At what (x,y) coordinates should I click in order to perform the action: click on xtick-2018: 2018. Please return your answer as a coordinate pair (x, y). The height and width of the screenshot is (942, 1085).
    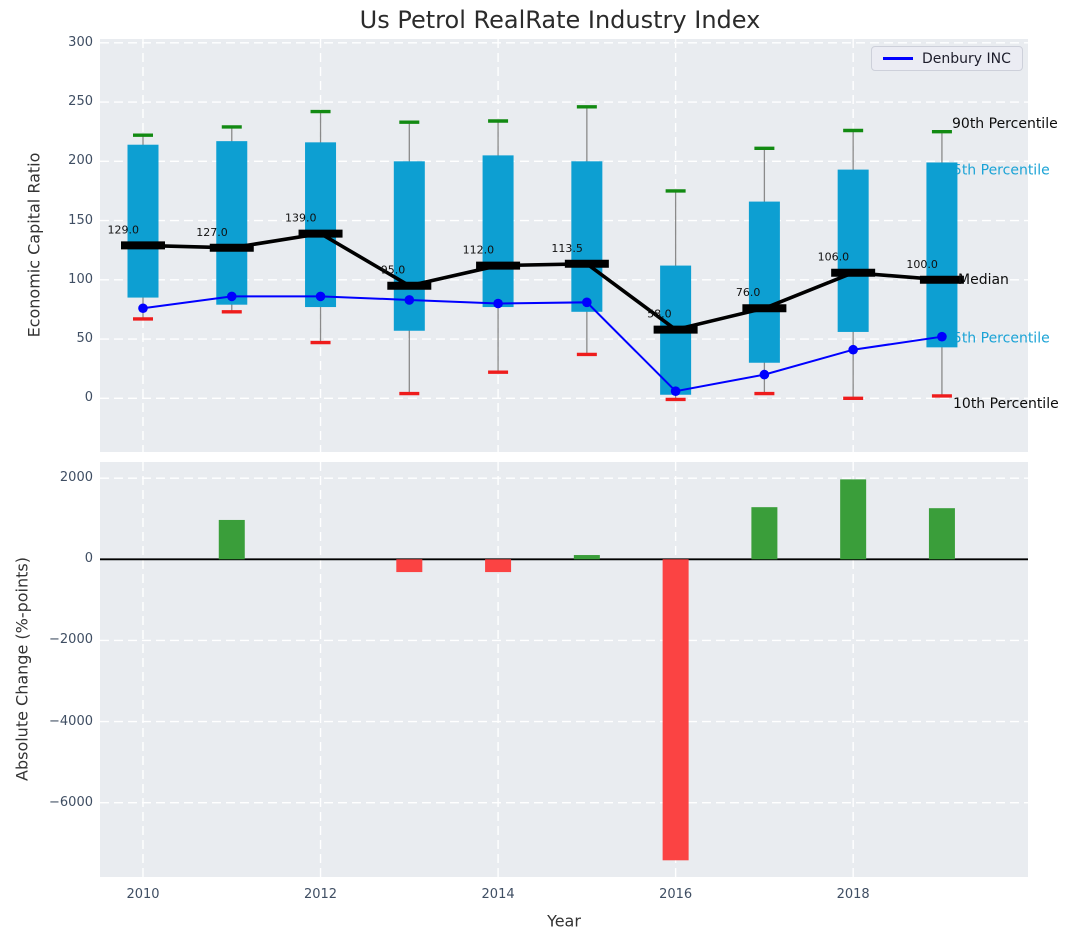
    Looking at the image, I should click on (853, 894).